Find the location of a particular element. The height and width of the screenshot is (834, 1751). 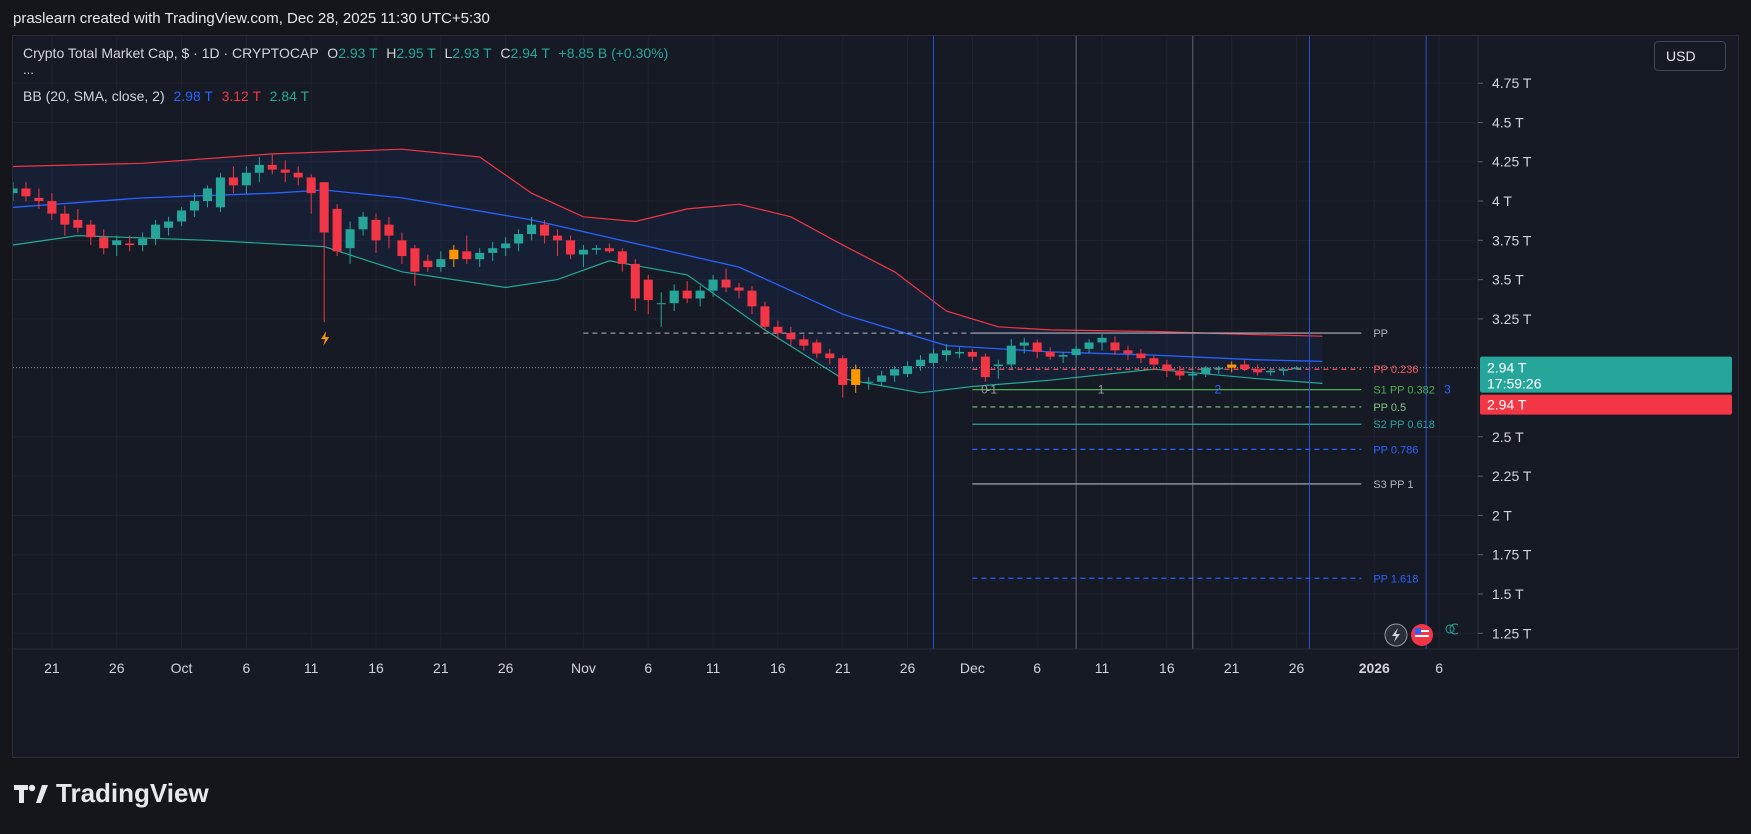

pivot-level-label: S2 PP 0.618 is located at coordinates (1404, 425).